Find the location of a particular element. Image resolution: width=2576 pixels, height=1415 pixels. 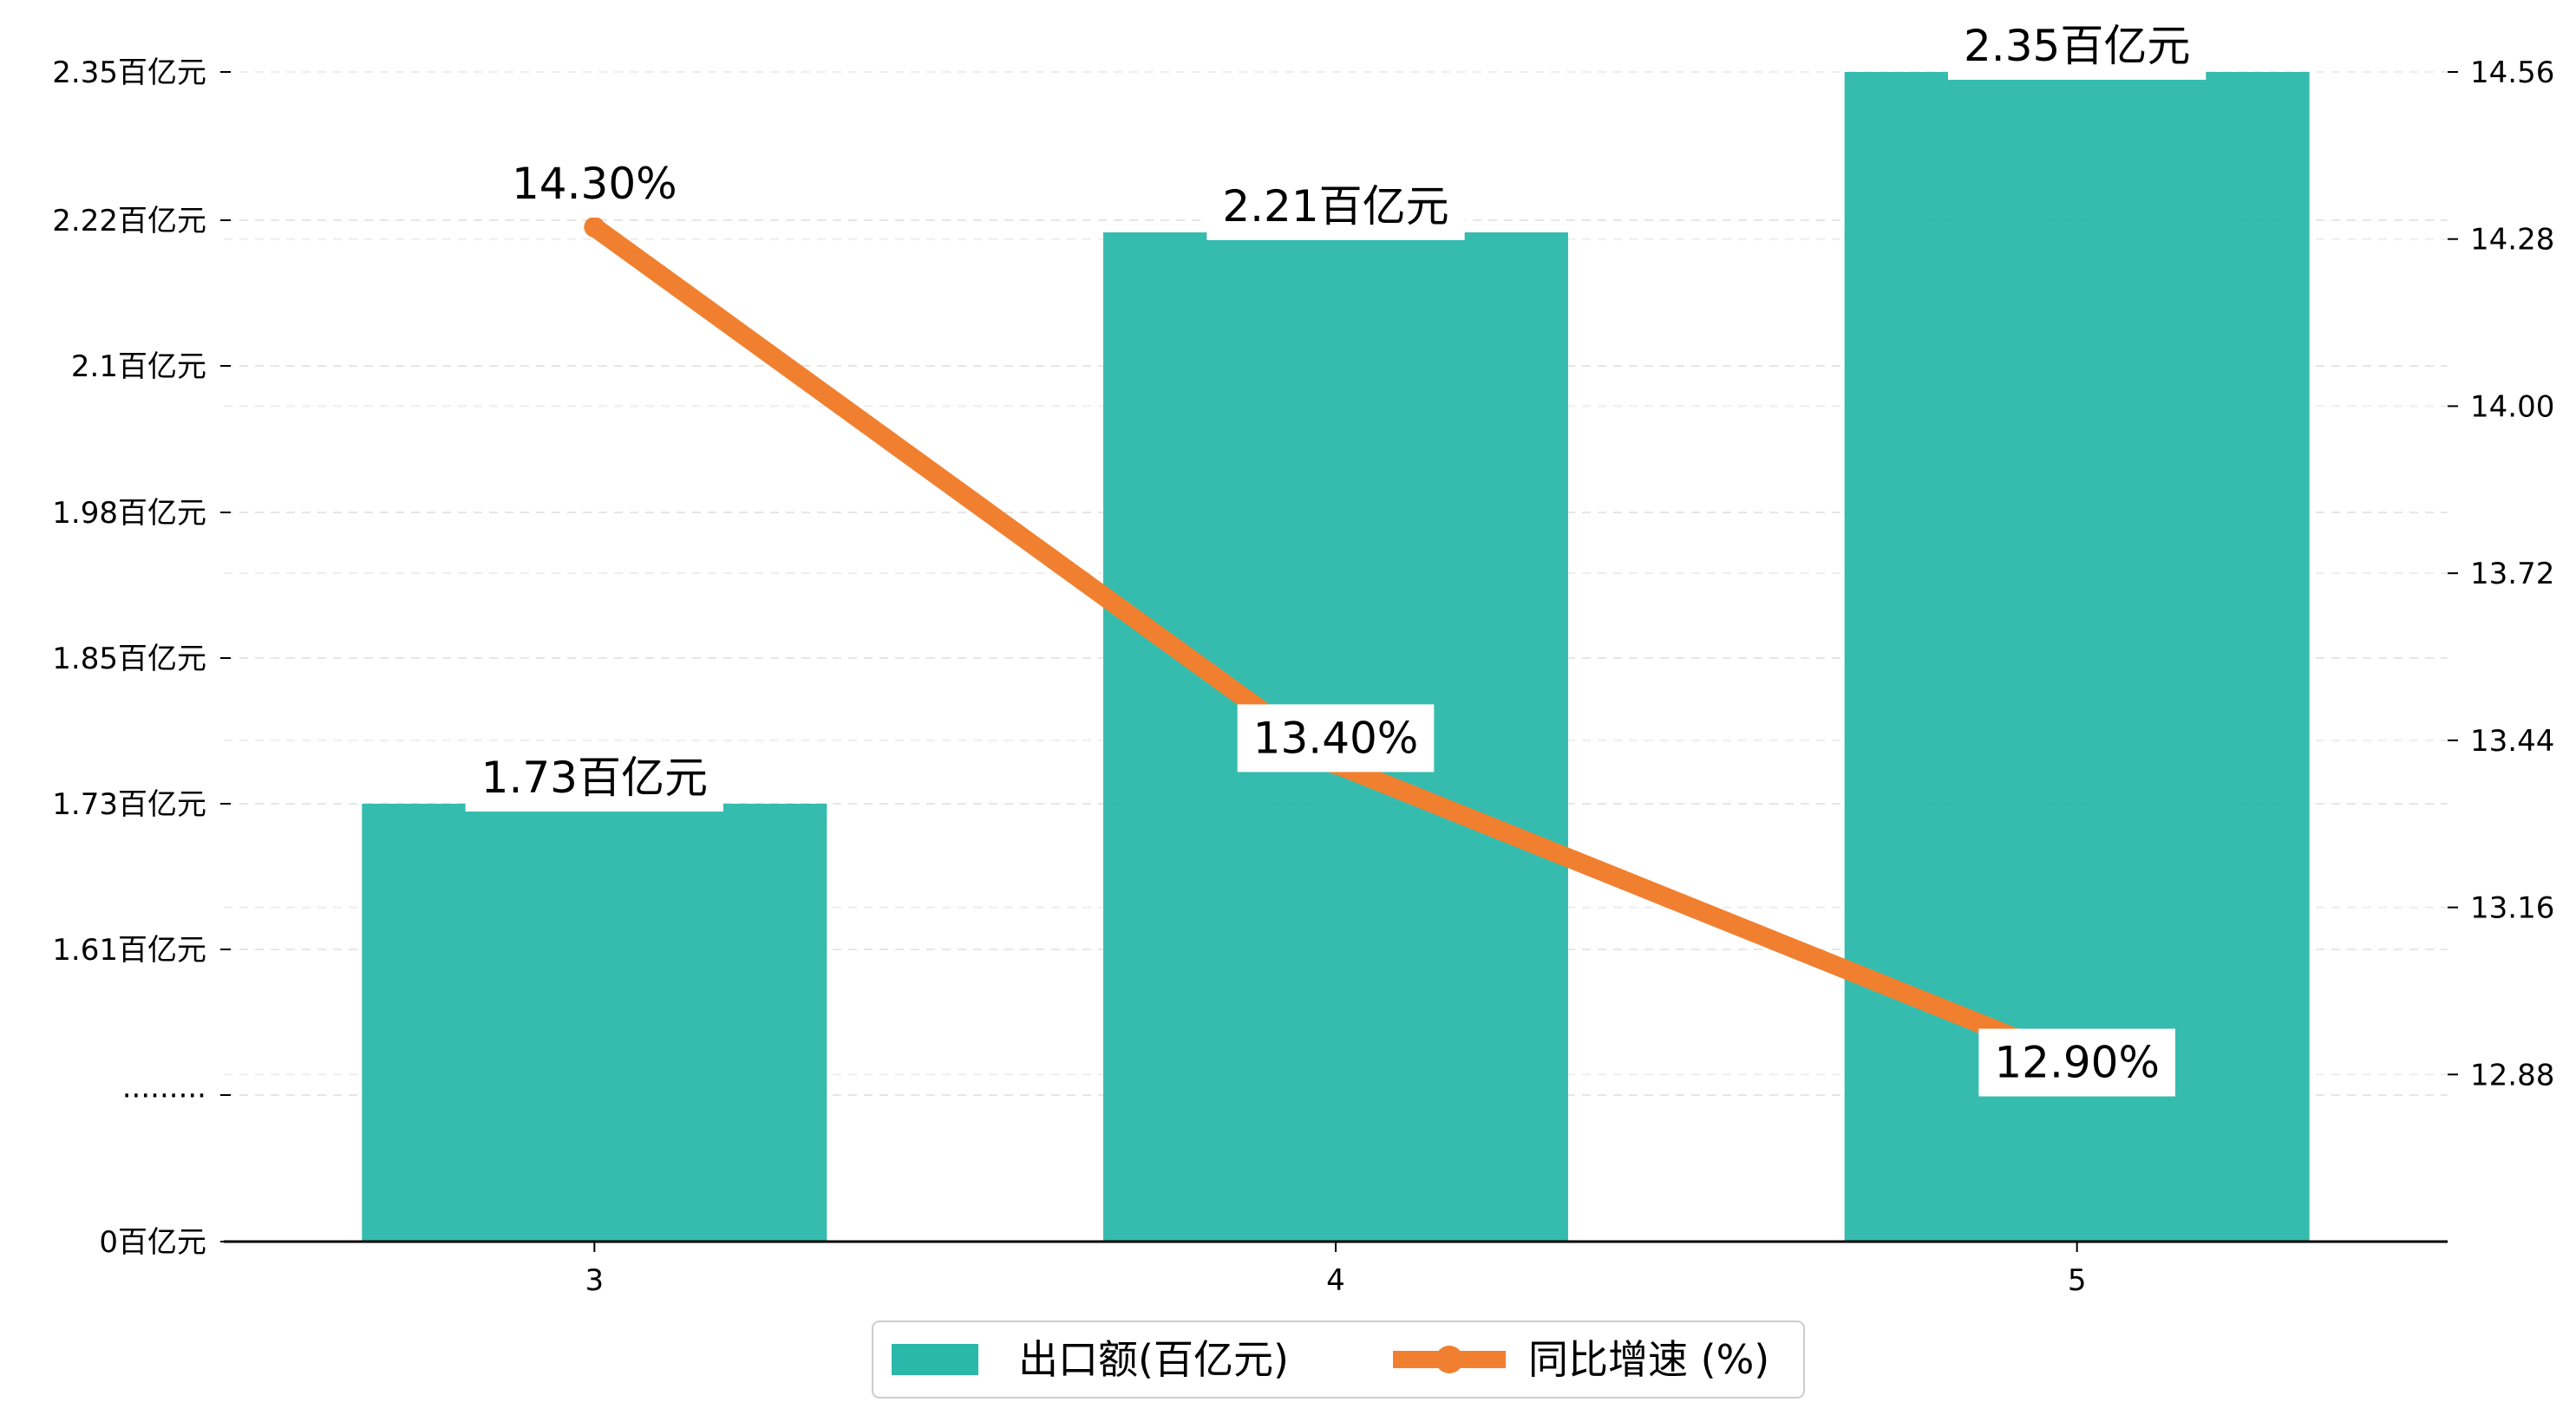

bar-value-label-text: 2.21百亿元 is located at coordinates (1335, 206).